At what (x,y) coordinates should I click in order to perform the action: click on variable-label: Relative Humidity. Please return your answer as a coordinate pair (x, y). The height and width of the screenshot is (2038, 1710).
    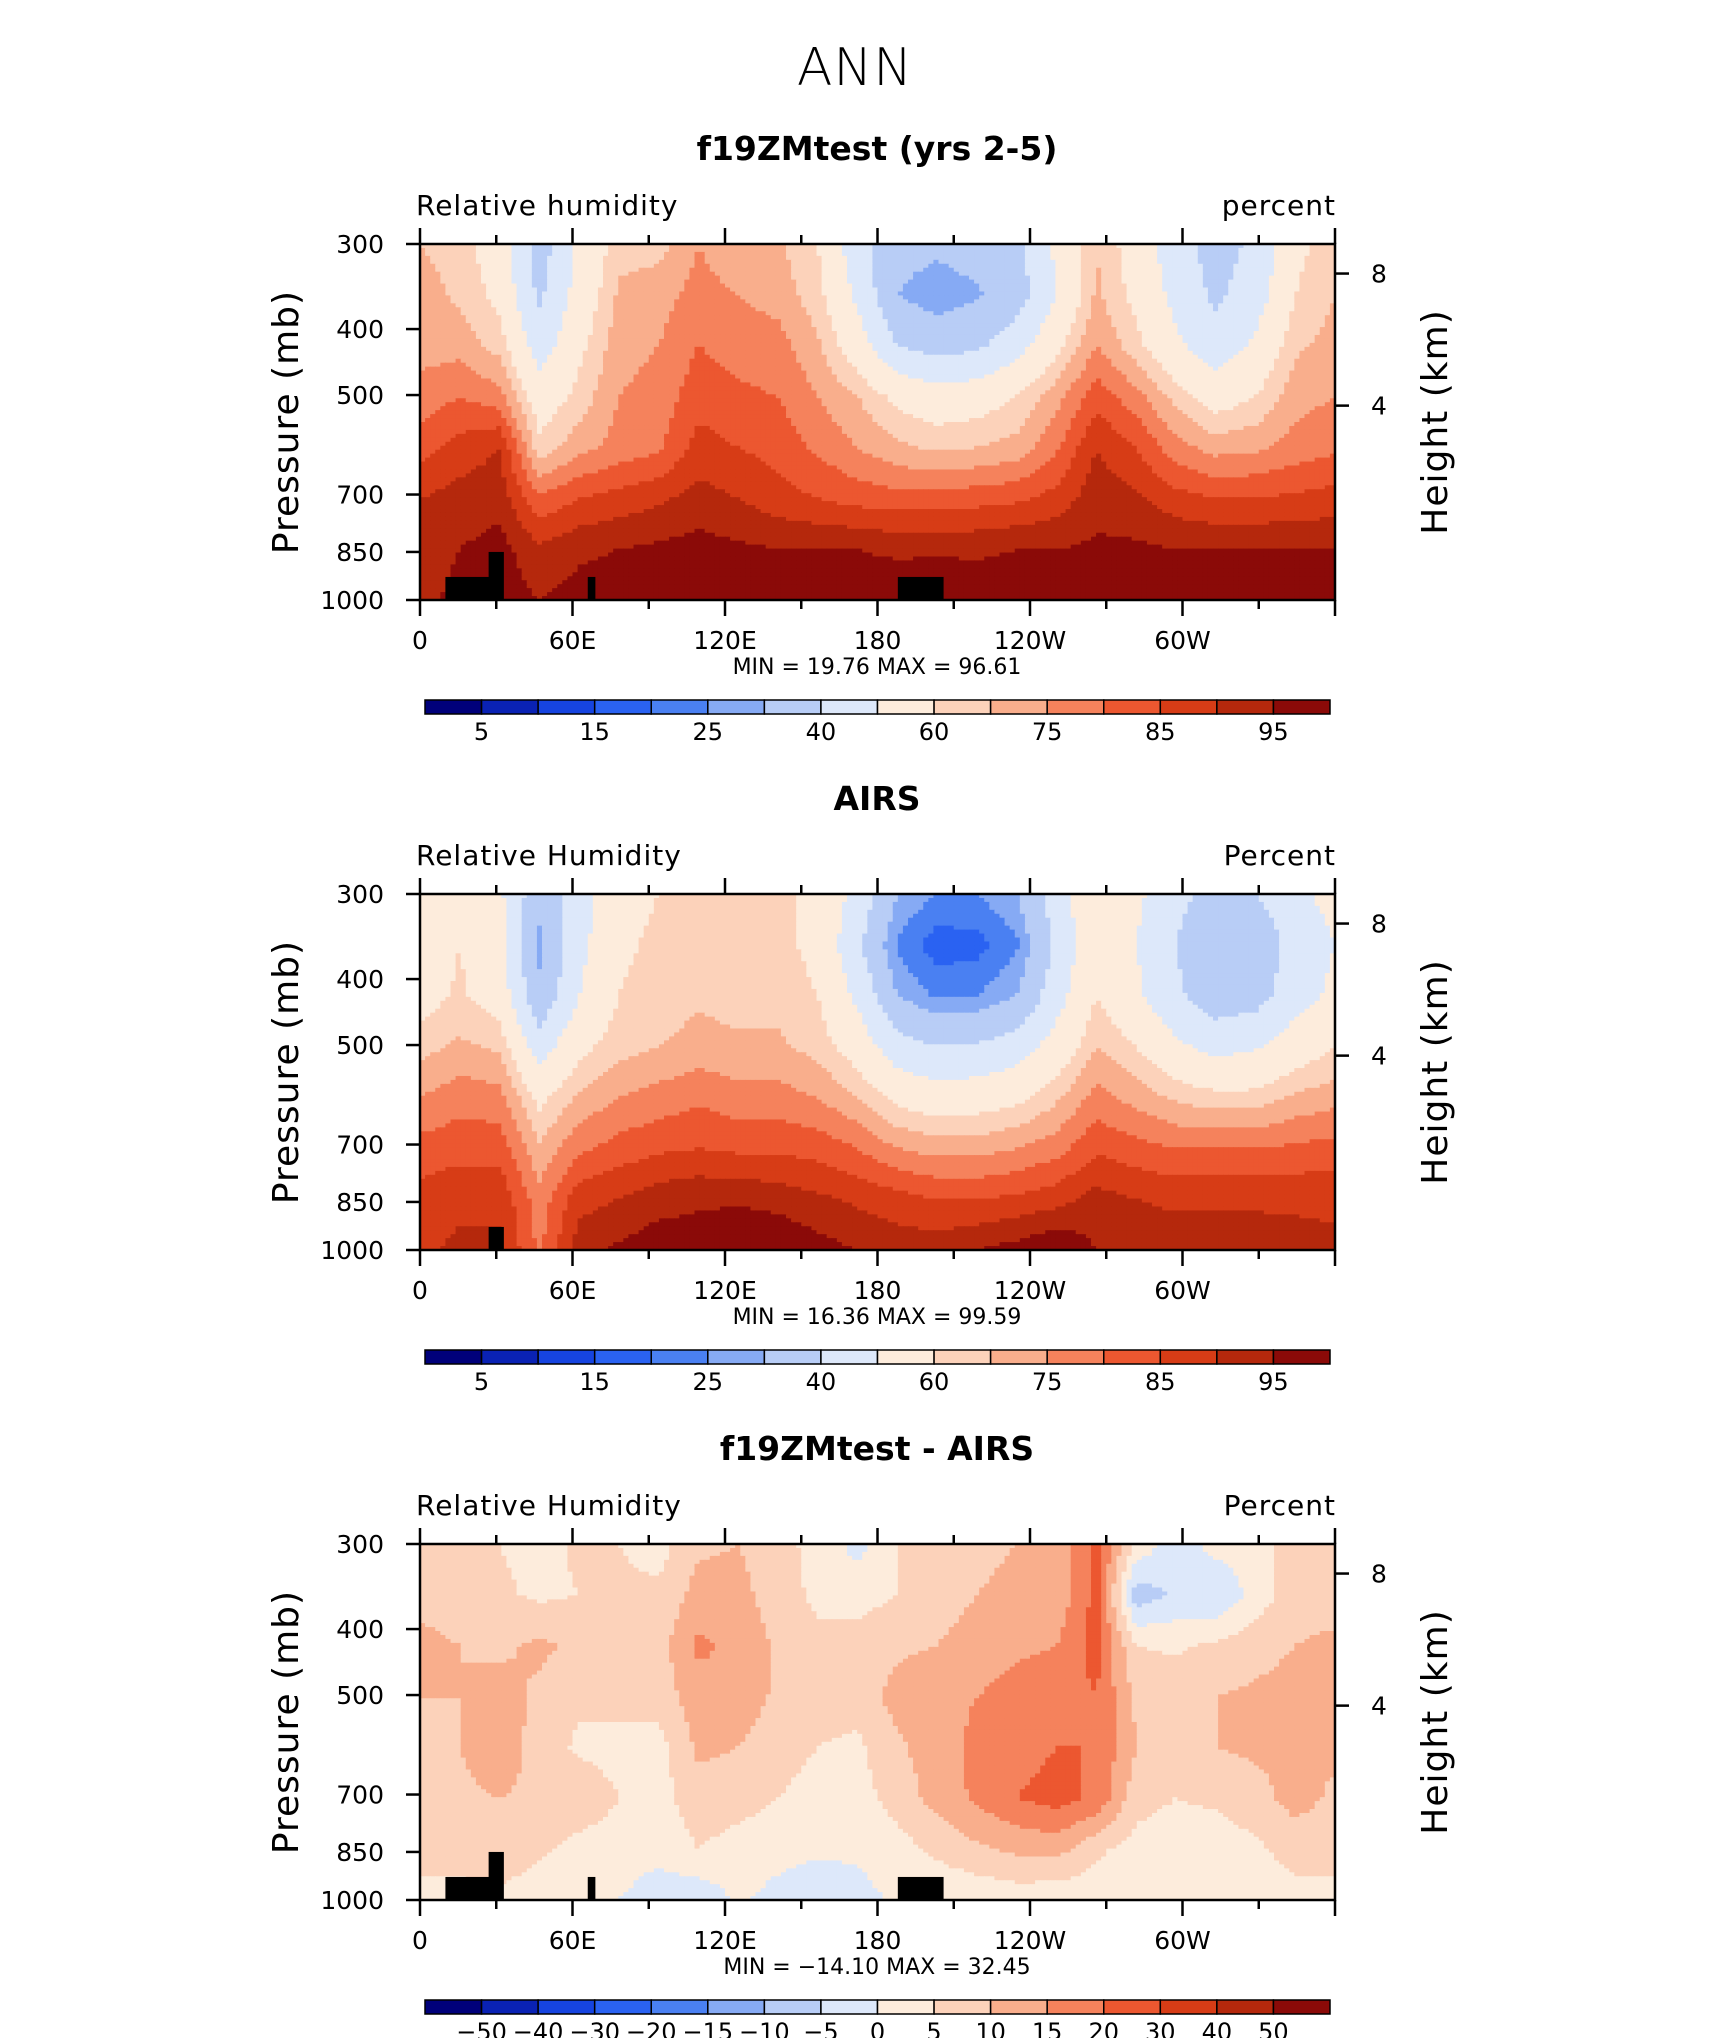
    Looking at the image, I should click on (549, 855).